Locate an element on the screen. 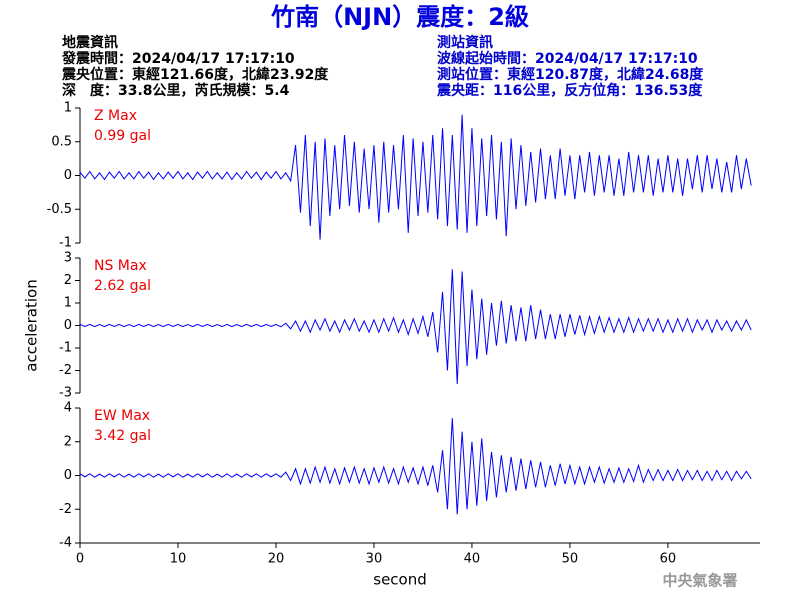  max-label: Z Max is located at coordinates (115, 116).